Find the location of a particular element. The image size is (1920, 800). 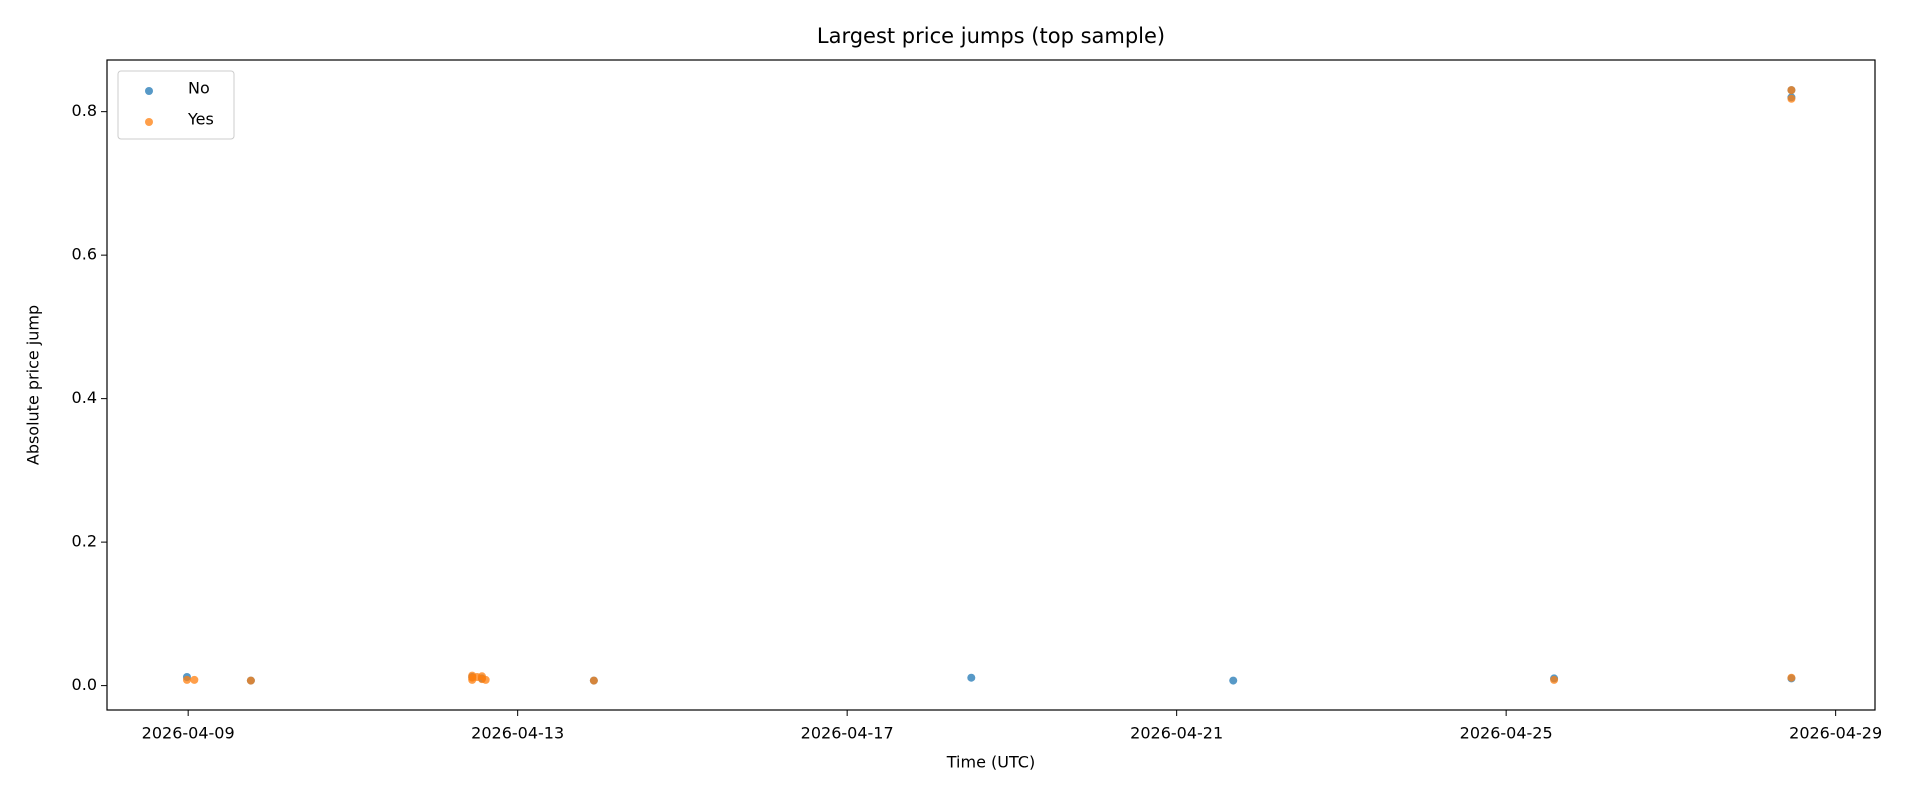

legend-label: Yes is located at coordinates (200, 119).